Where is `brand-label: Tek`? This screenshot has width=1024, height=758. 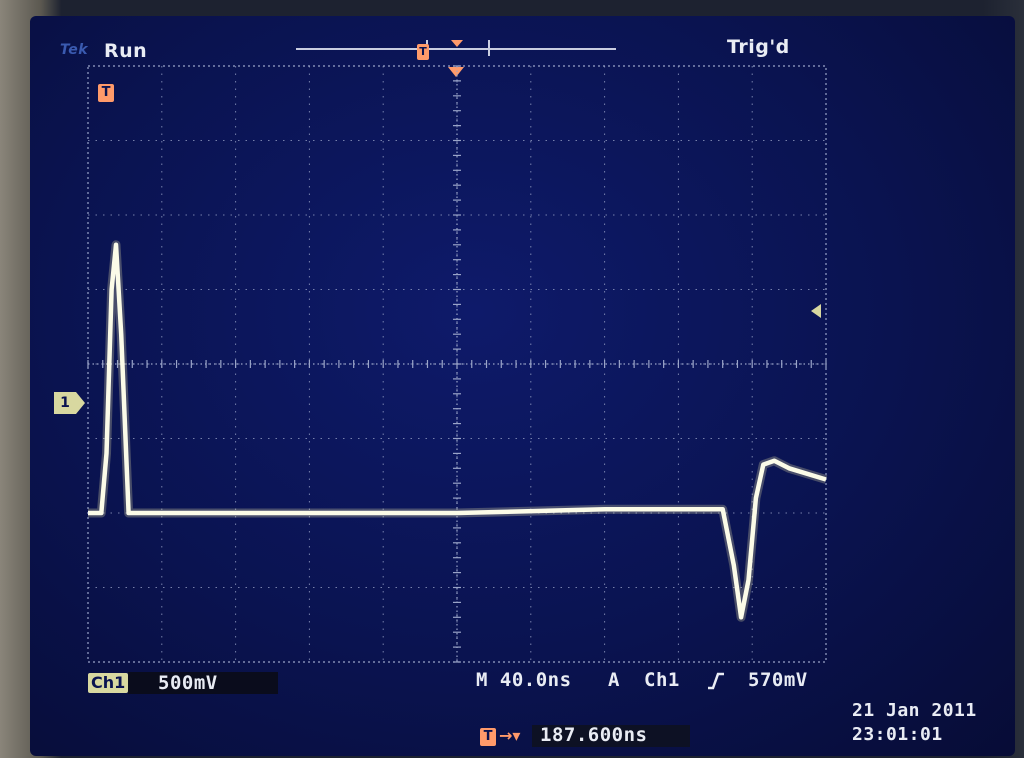 brand-label: Tek is located at coordinates (74, 50).